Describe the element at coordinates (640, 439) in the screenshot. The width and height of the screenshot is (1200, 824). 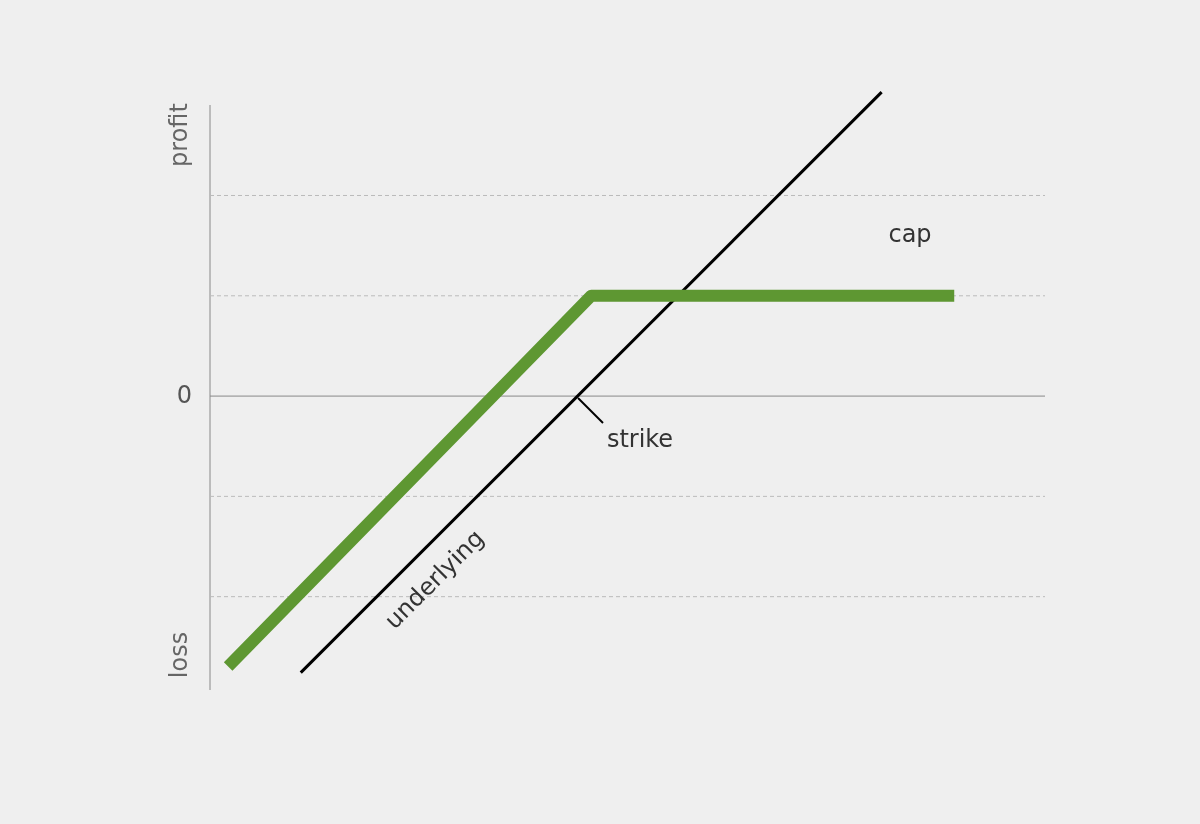
I see `annotation: strike` at that location.